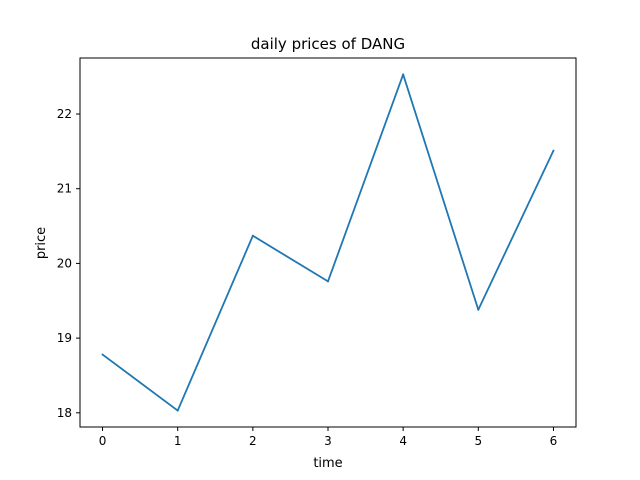 The width and height of the screenshot is (640, 480). What do you see at coordinates (64, 413) in the screenshot?
I see `y-tick-label: 18` at bounding box center [64, 413].